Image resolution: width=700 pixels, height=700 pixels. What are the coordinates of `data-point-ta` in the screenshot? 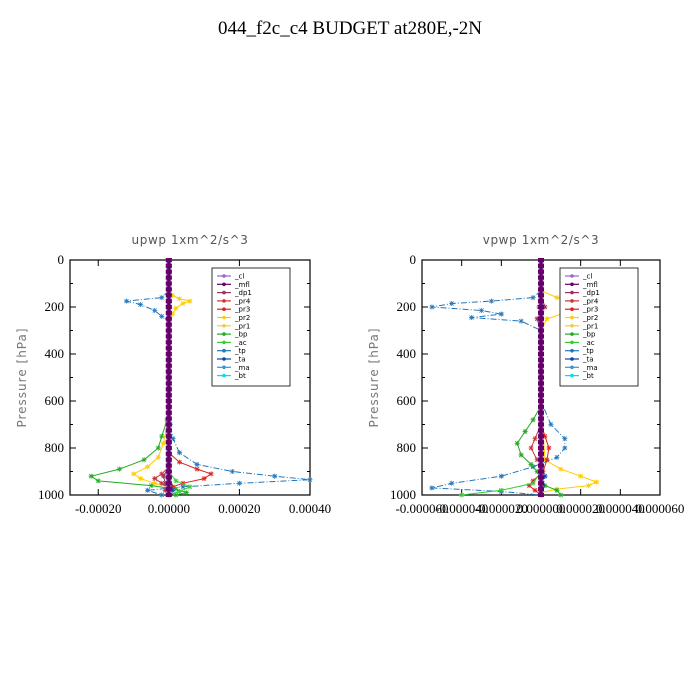 It's located at (545, 476).